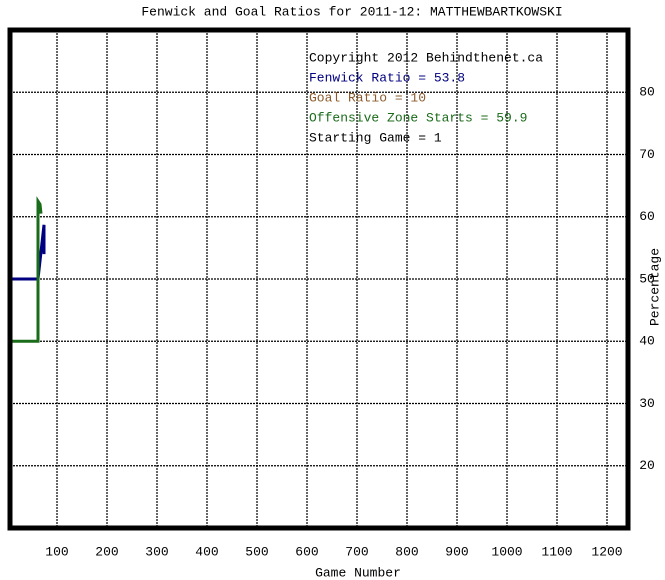  I want to click on annotation: Offensive Zone Starts = 59.9, so click(418, 117).